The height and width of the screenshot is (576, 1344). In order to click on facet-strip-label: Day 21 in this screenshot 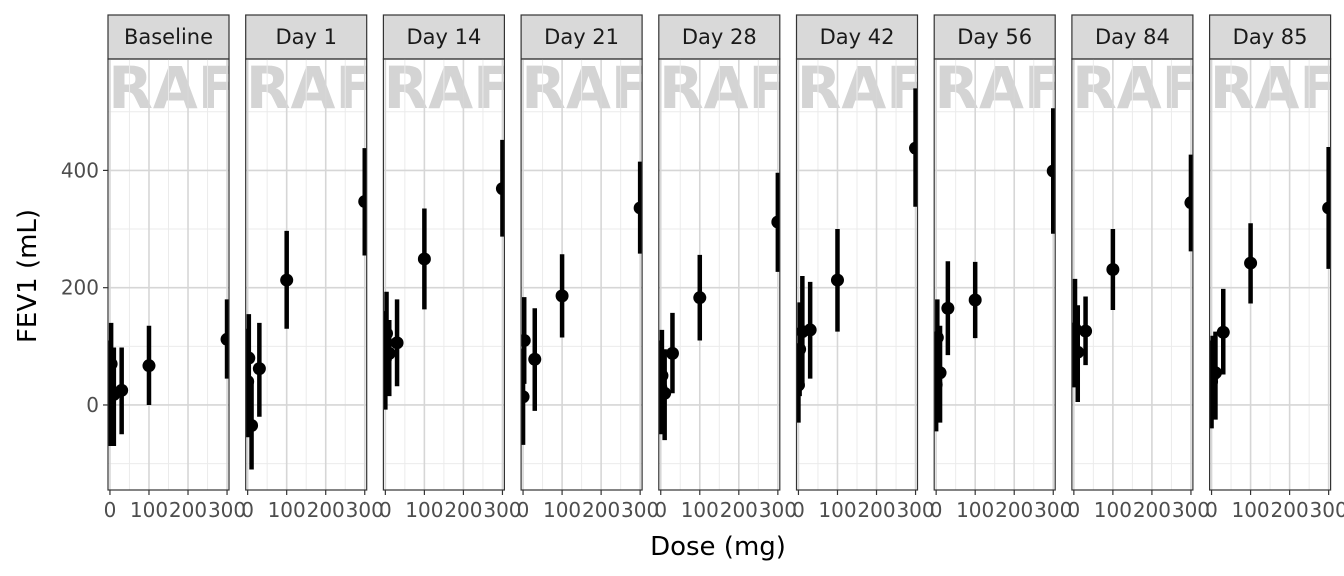, I will do `click(581, 37)`.